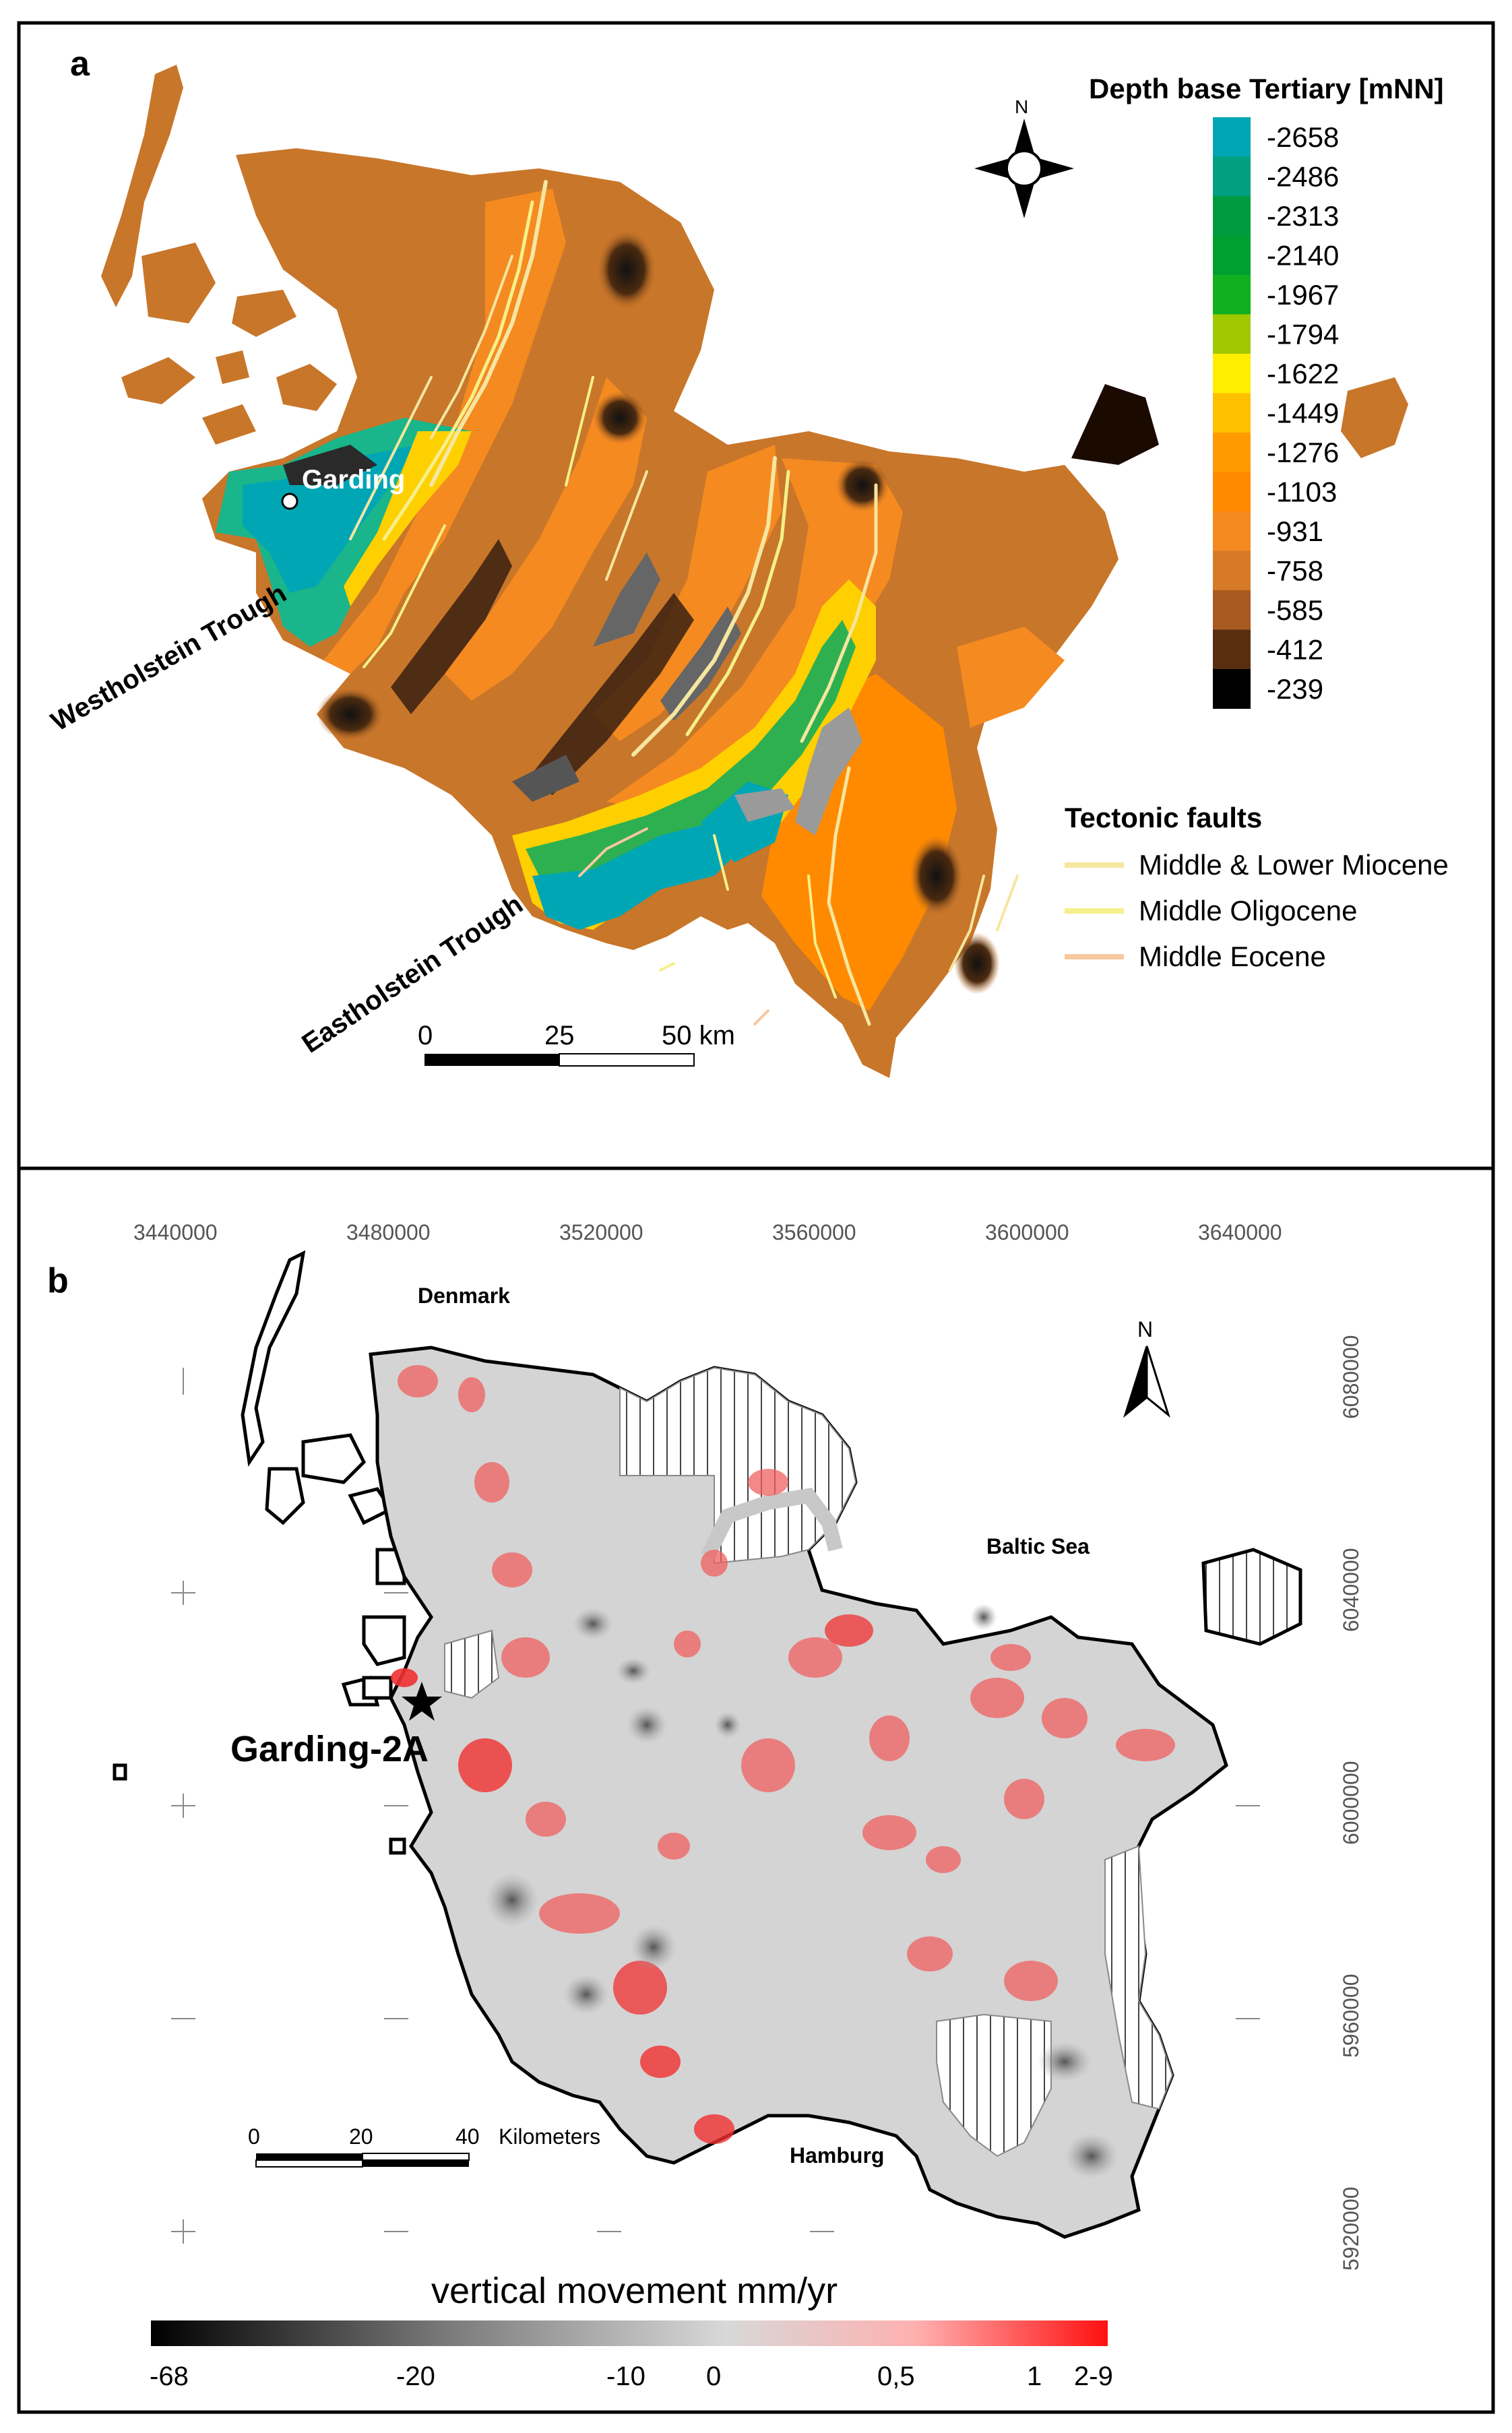 This screenshot has width=1512, height=2433. What do you see at coordinates (170, 2377) in the screenshot?
I see `colorbar-tick-label: -68` at bounding box center [170, 2377].